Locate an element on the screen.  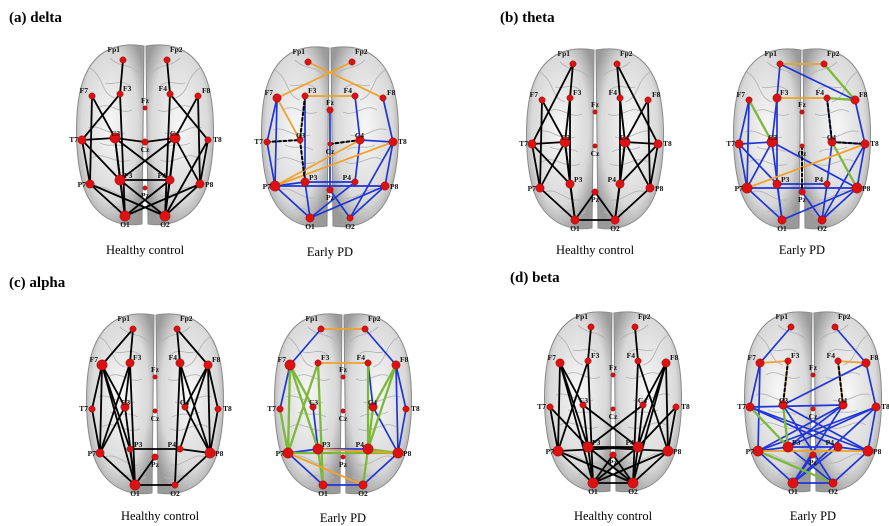
electrode-label-Cz: Cz is located at coordinates (330, 151).